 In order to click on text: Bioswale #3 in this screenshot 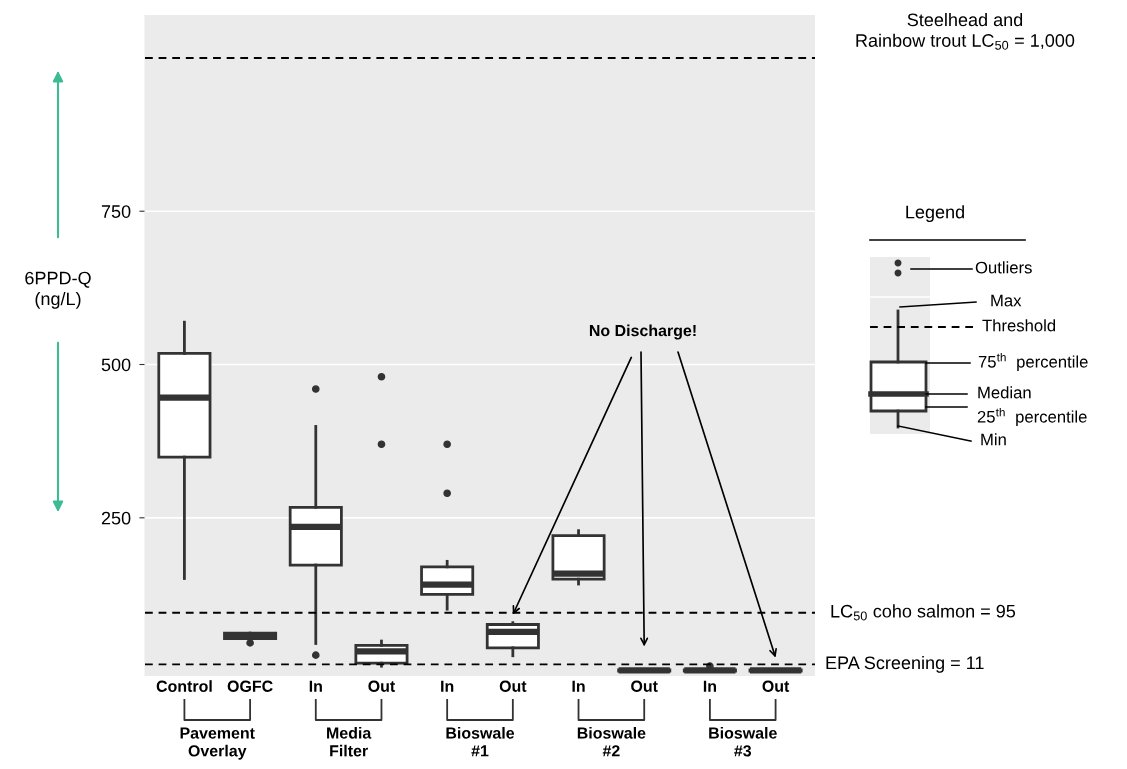, I will do `click(743, 742)`.